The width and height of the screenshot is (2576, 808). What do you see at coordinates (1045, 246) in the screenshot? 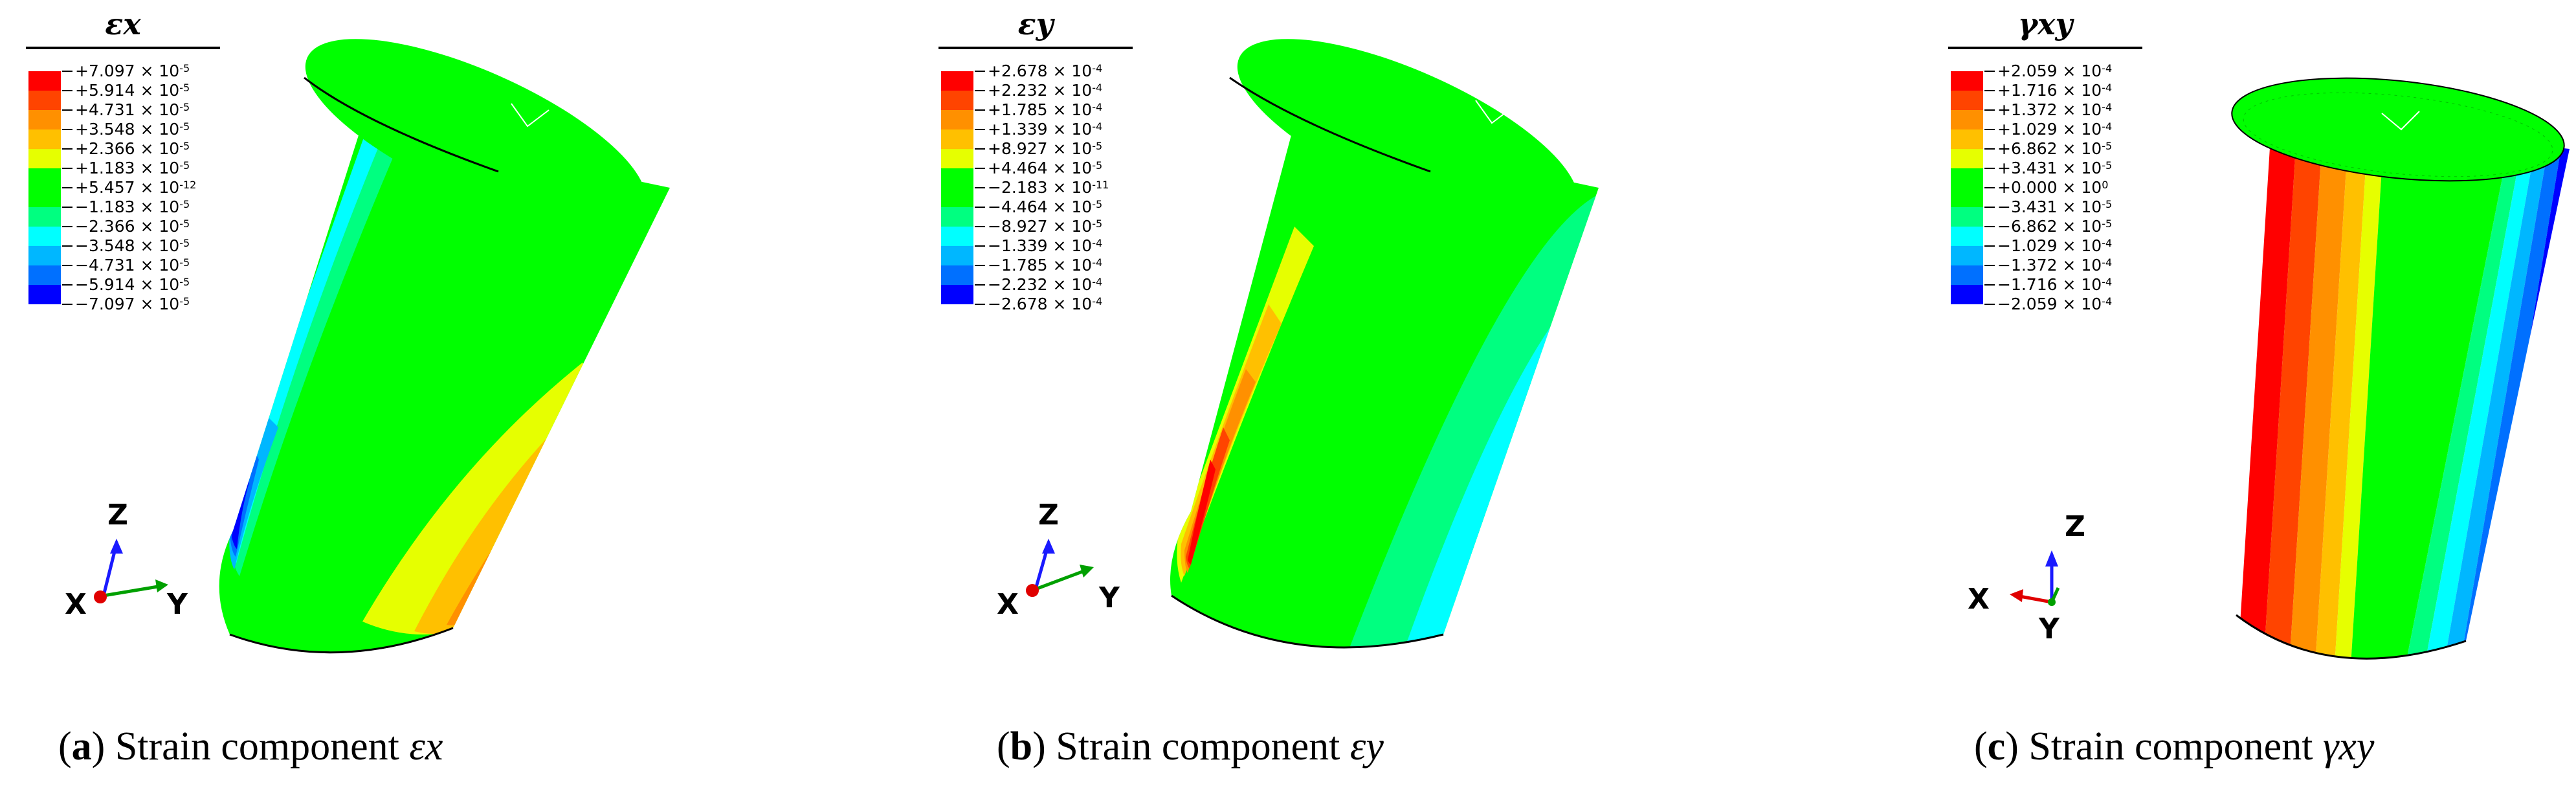
I see `legend-value: −1.339 × 10-4` at bounding box center [1045, 246].